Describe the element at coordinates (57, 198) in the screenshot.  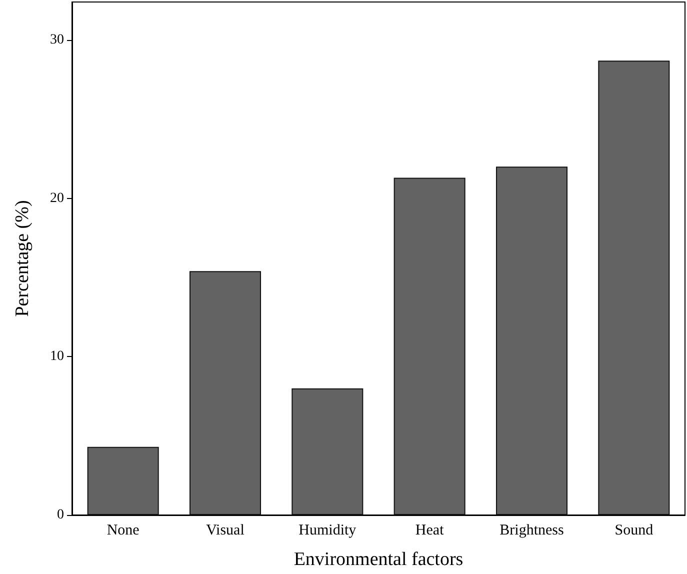
I see `y-tick-label: 20` at that location.